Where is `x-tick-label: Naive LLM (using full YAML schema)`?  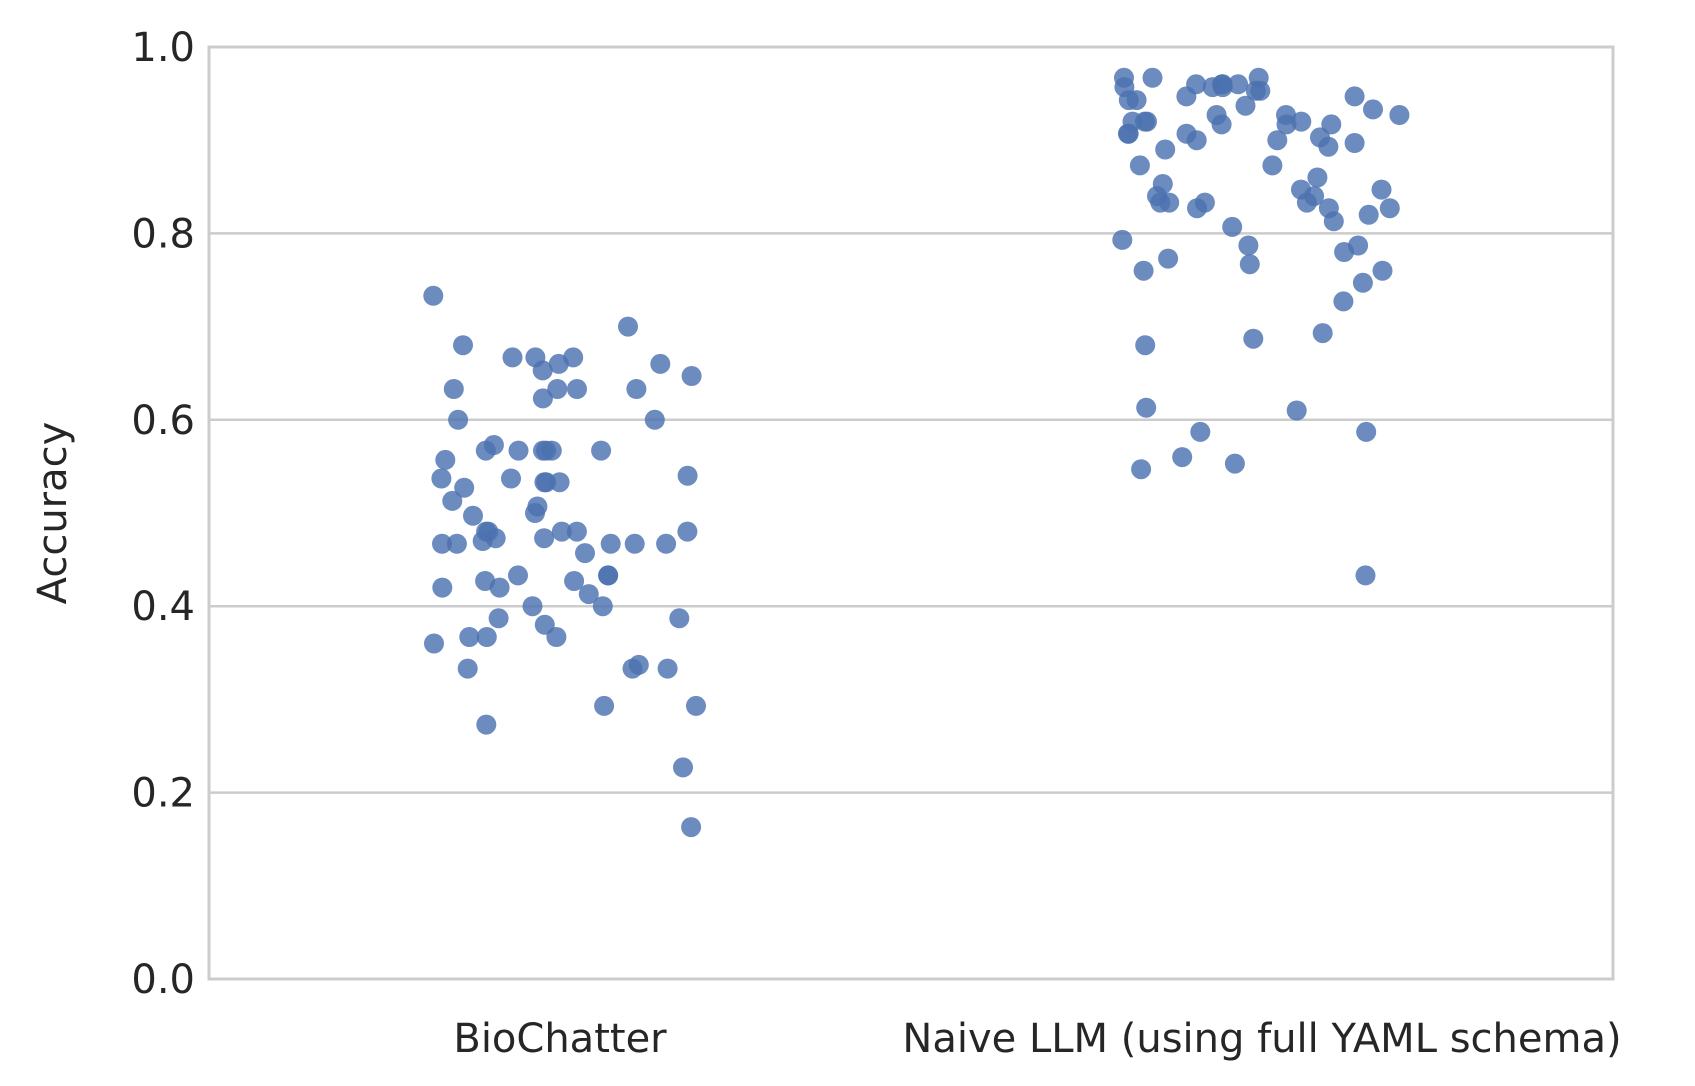
x-tick-label: Naive LLM (using full YAML schema) is located at coordinates (1261, 1039).